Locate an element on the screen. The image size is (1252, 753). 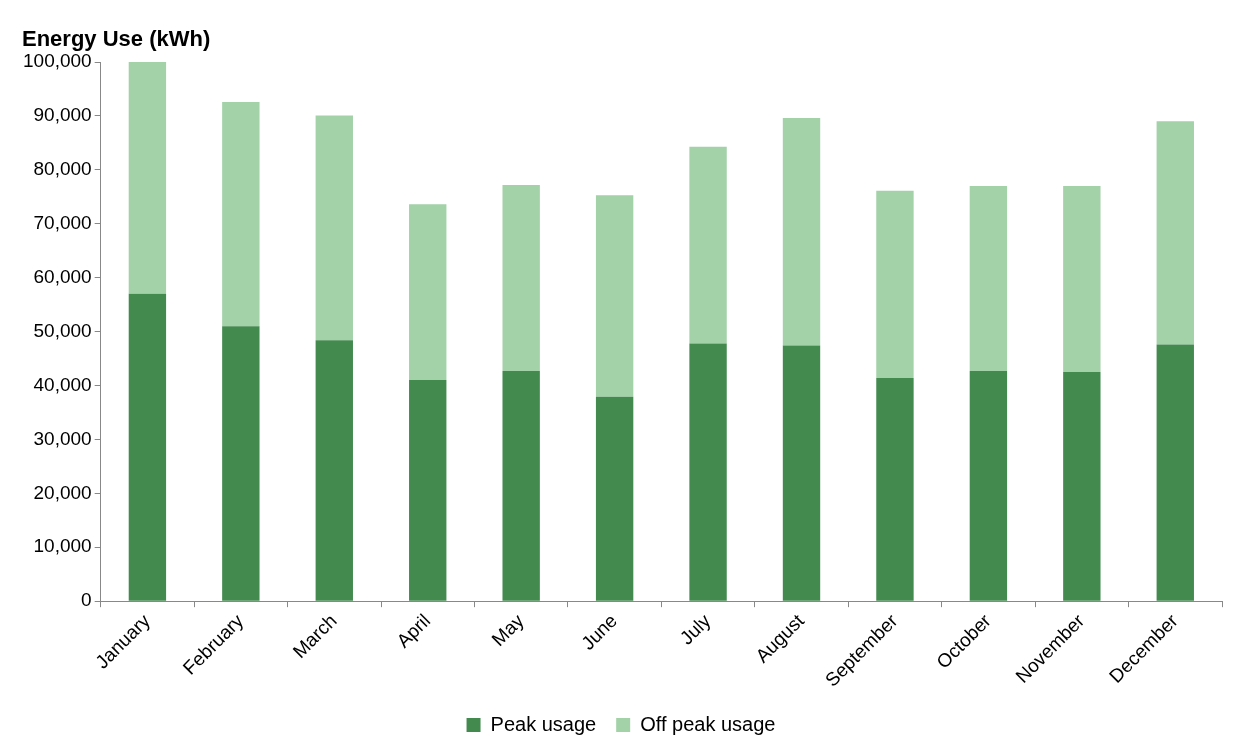
y-tick-label: 70,000 is located at coordinates (62, 222).